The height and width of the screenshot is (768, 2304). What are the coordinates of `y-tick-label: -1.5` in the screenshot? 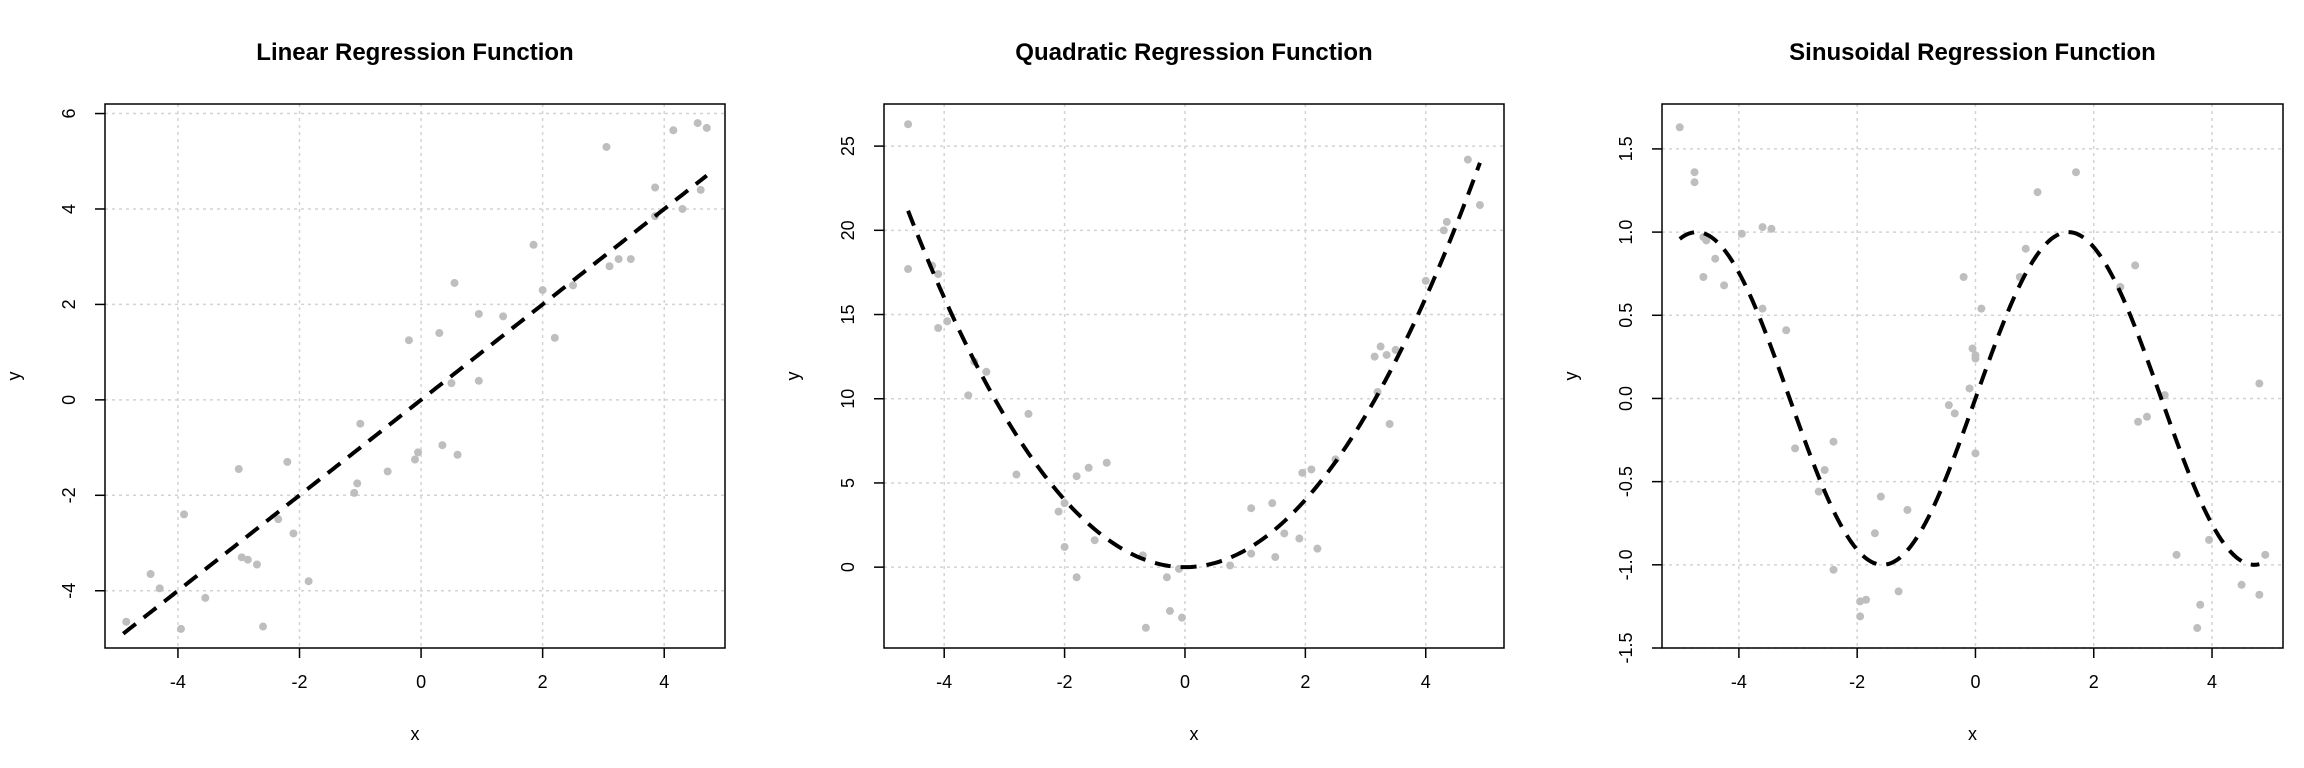 It's located at (1626, 647).